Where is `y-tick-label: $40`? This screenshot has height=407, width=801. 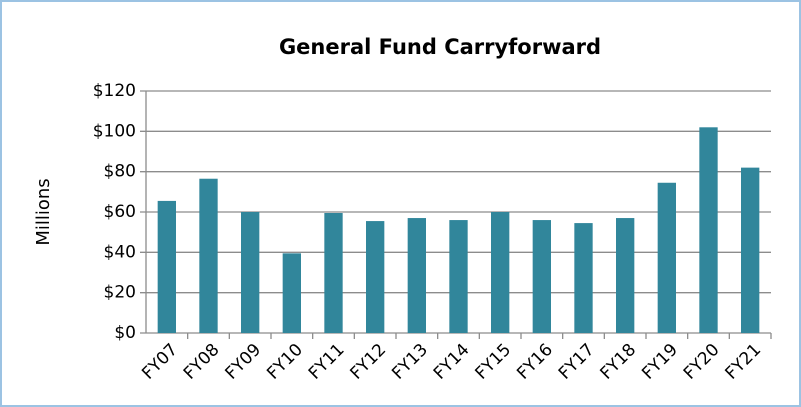 y-tick-label: $40 is located at coordinates (120, 252).